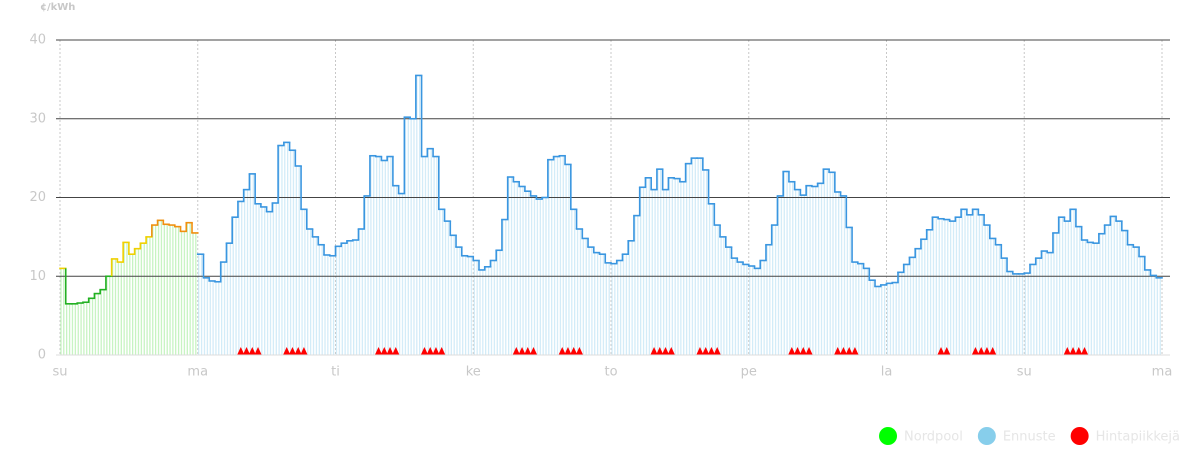  I want to click on legend-label: Ennuste, so click(1029, 437).